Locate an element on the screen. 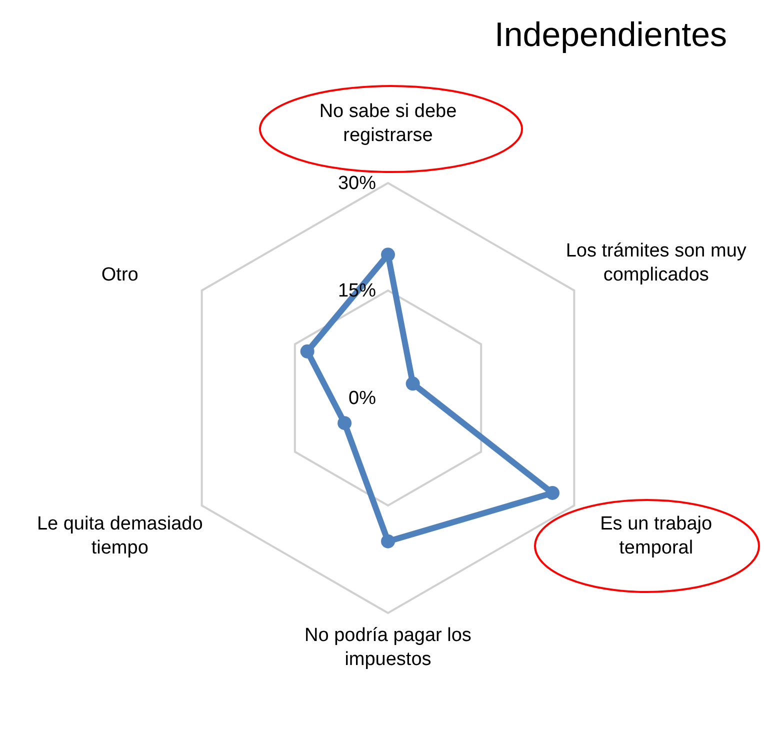 Image resolution: width=771 pixels, height=733 pixels. spoke-label: Le quita demasiado tiempo is located at coordinates (119, 536).